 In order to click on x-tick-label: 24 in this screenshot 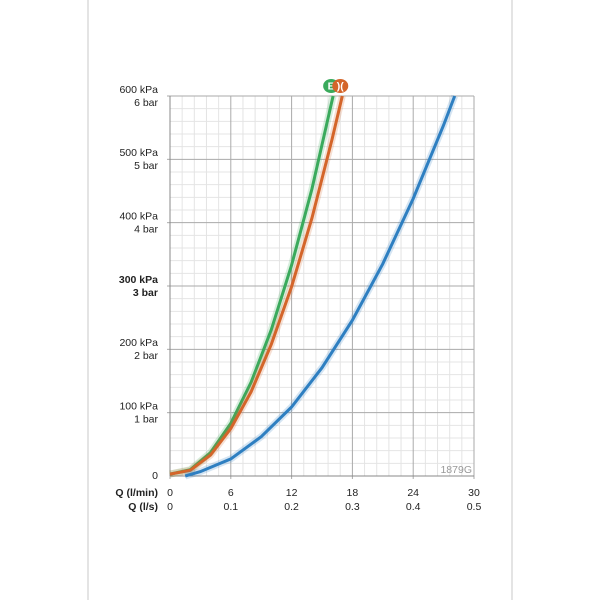, I will do `click(413, 493)`.